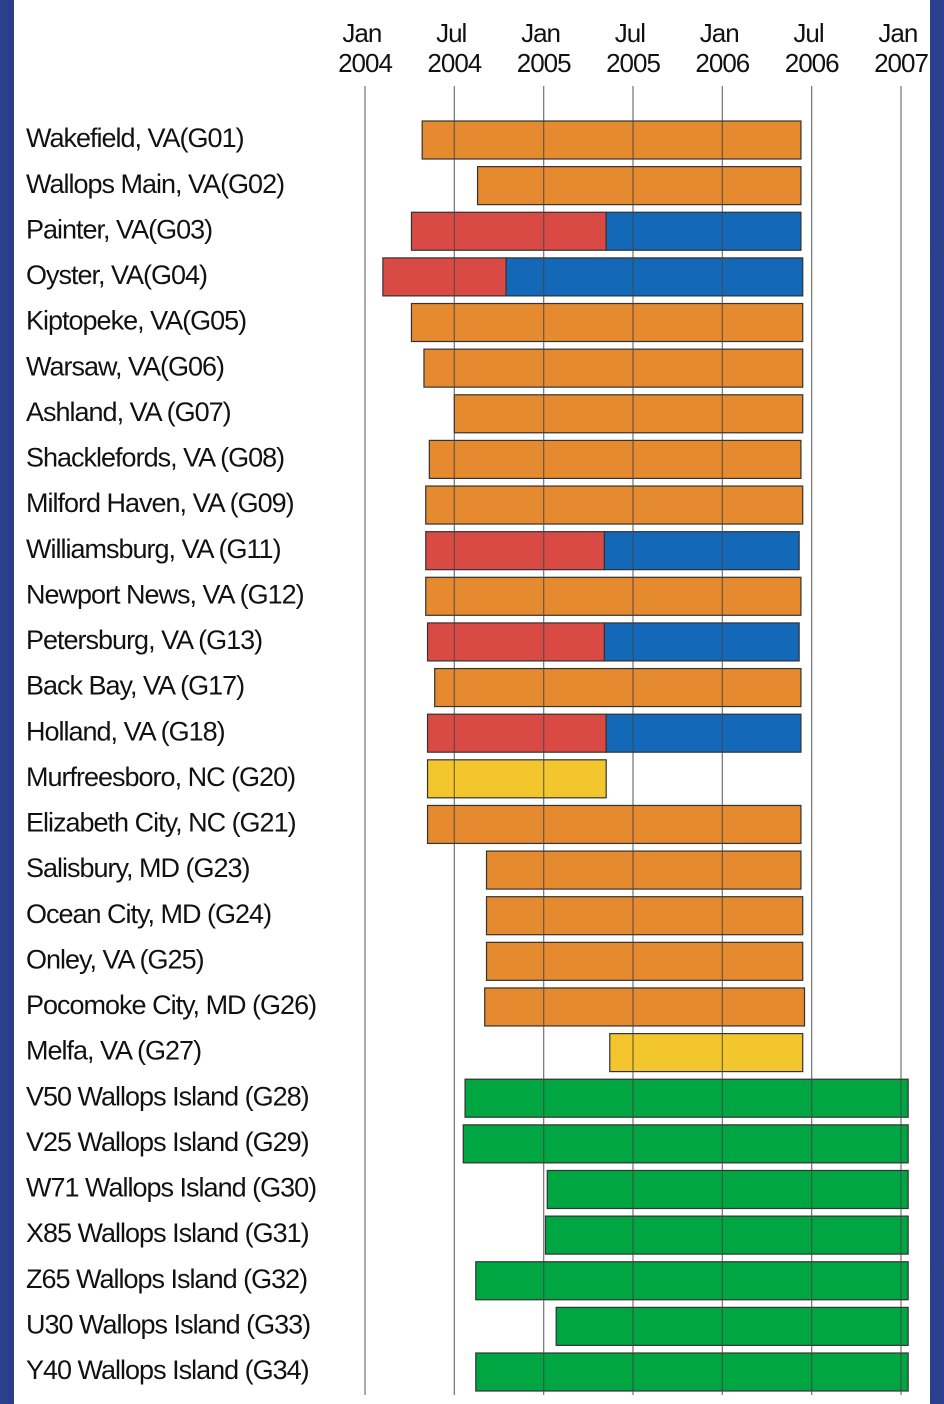  I want to click on row-label: Ocean City, MD (G24), so click(148, 914).